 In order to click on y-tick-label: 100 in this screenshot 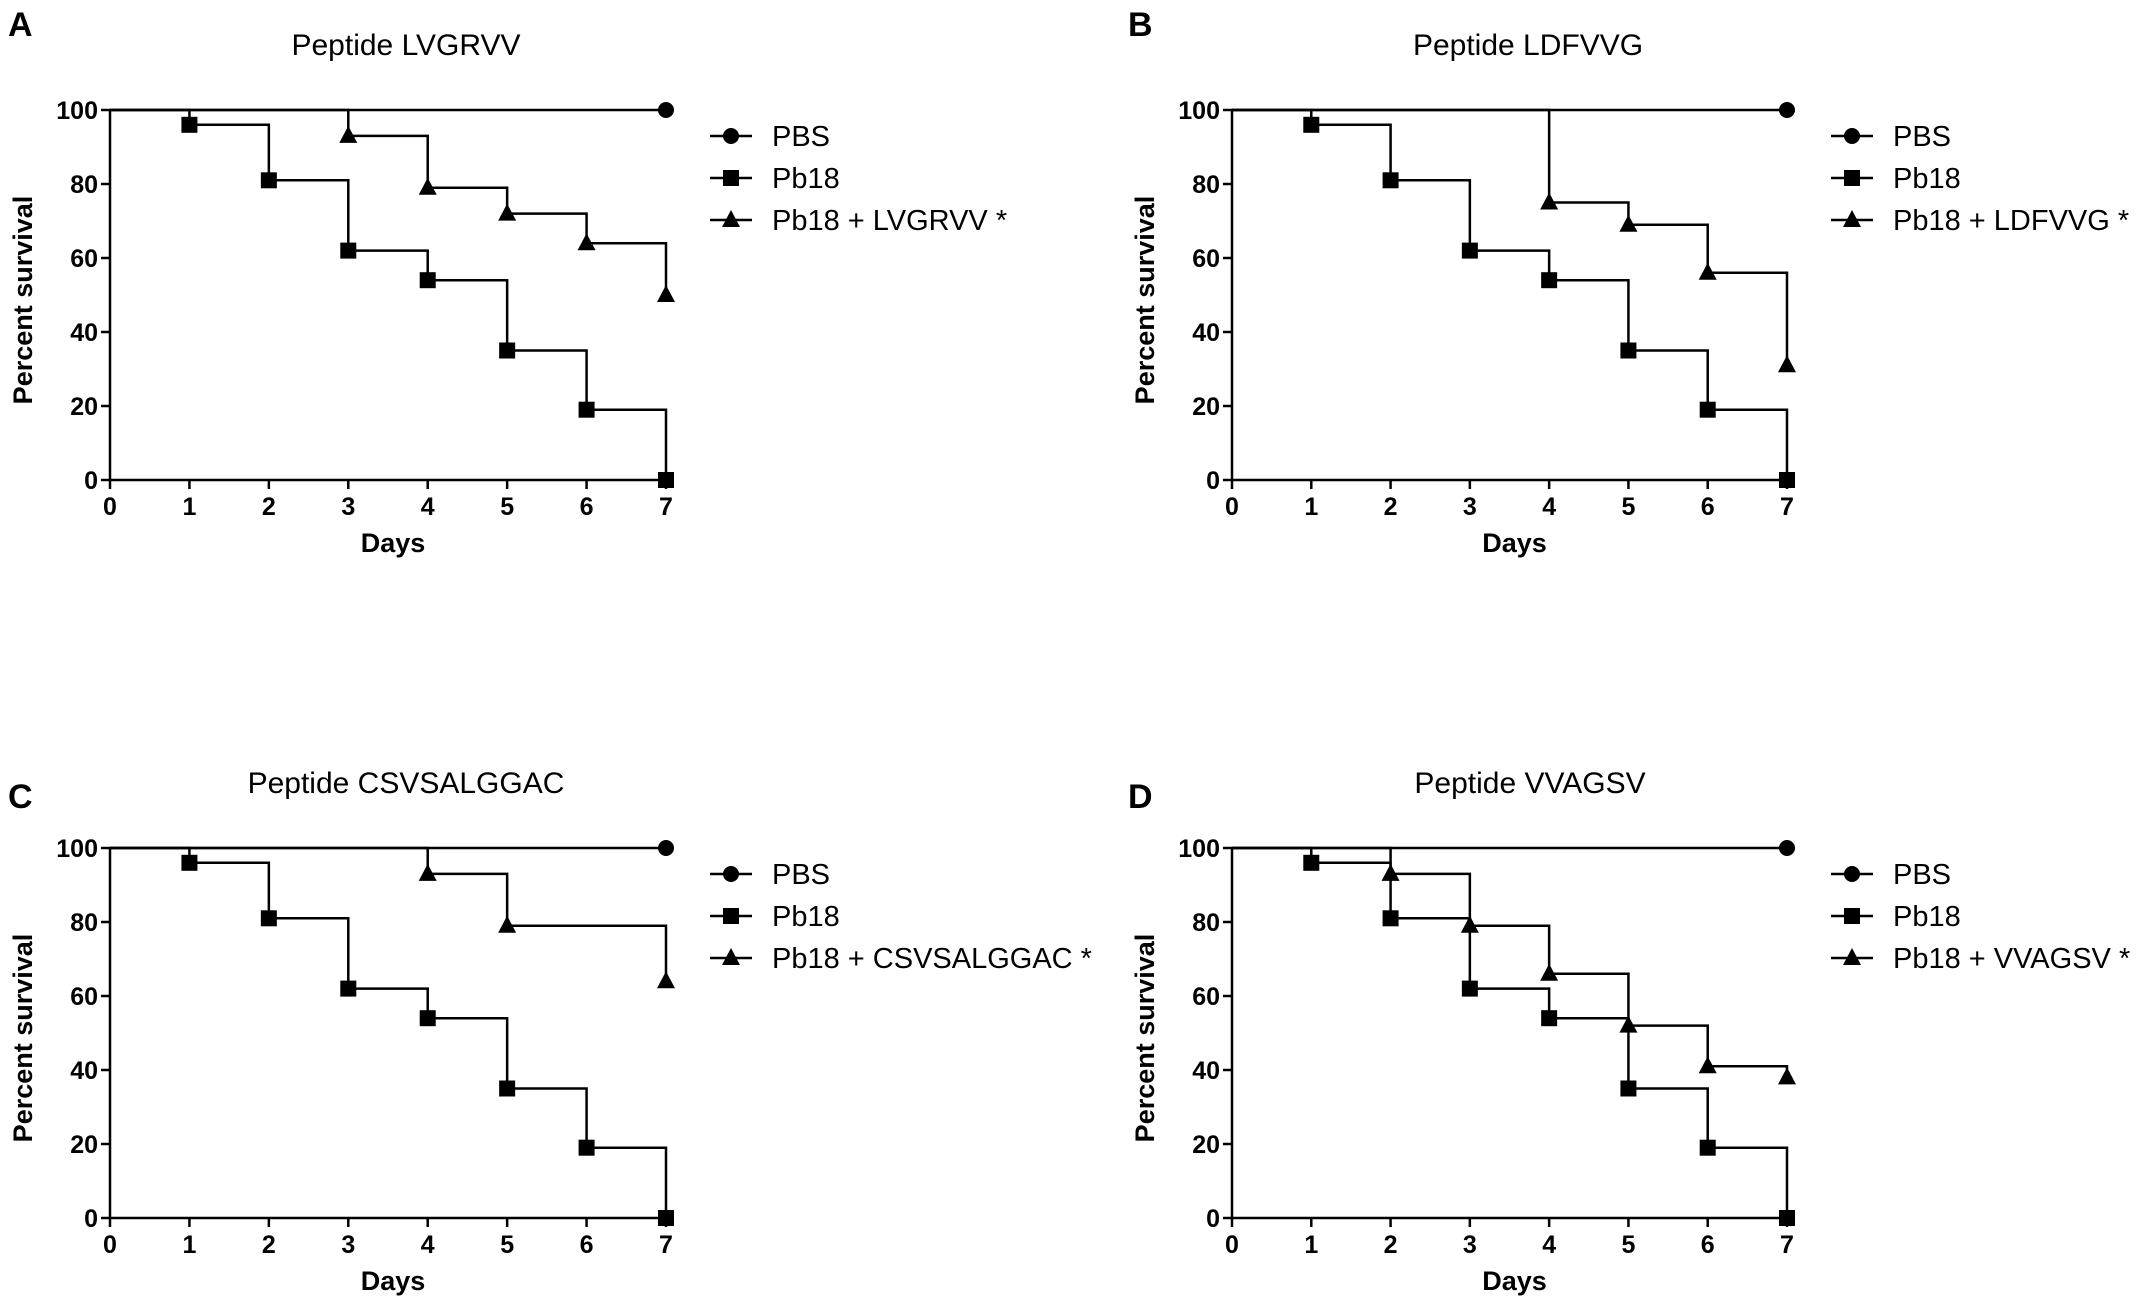, I will do `click(1199, 111)`.